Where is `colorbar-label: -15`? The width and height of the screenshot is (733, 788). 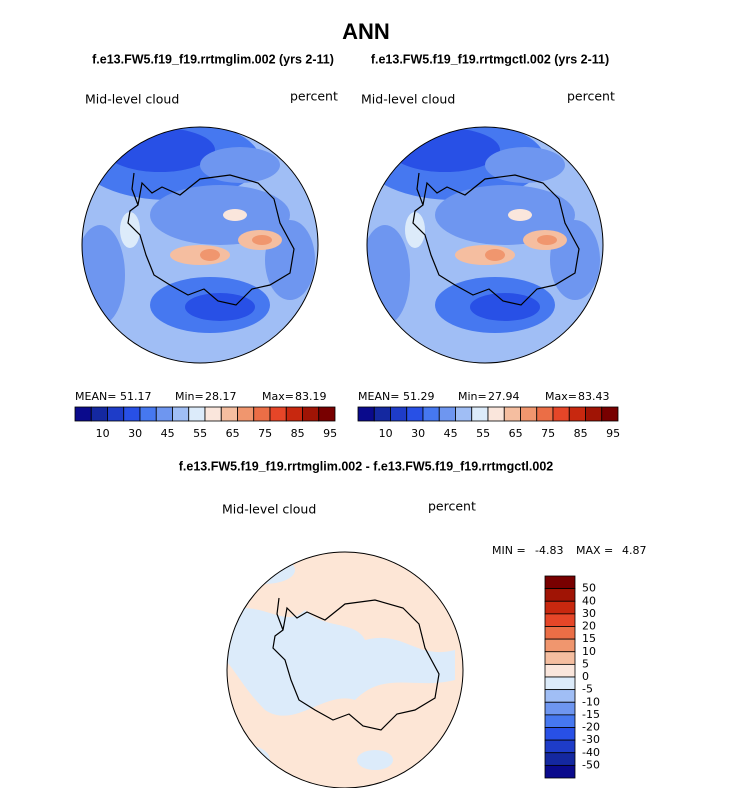
colorbar-label: -15 is located at coordinates (591, 714).